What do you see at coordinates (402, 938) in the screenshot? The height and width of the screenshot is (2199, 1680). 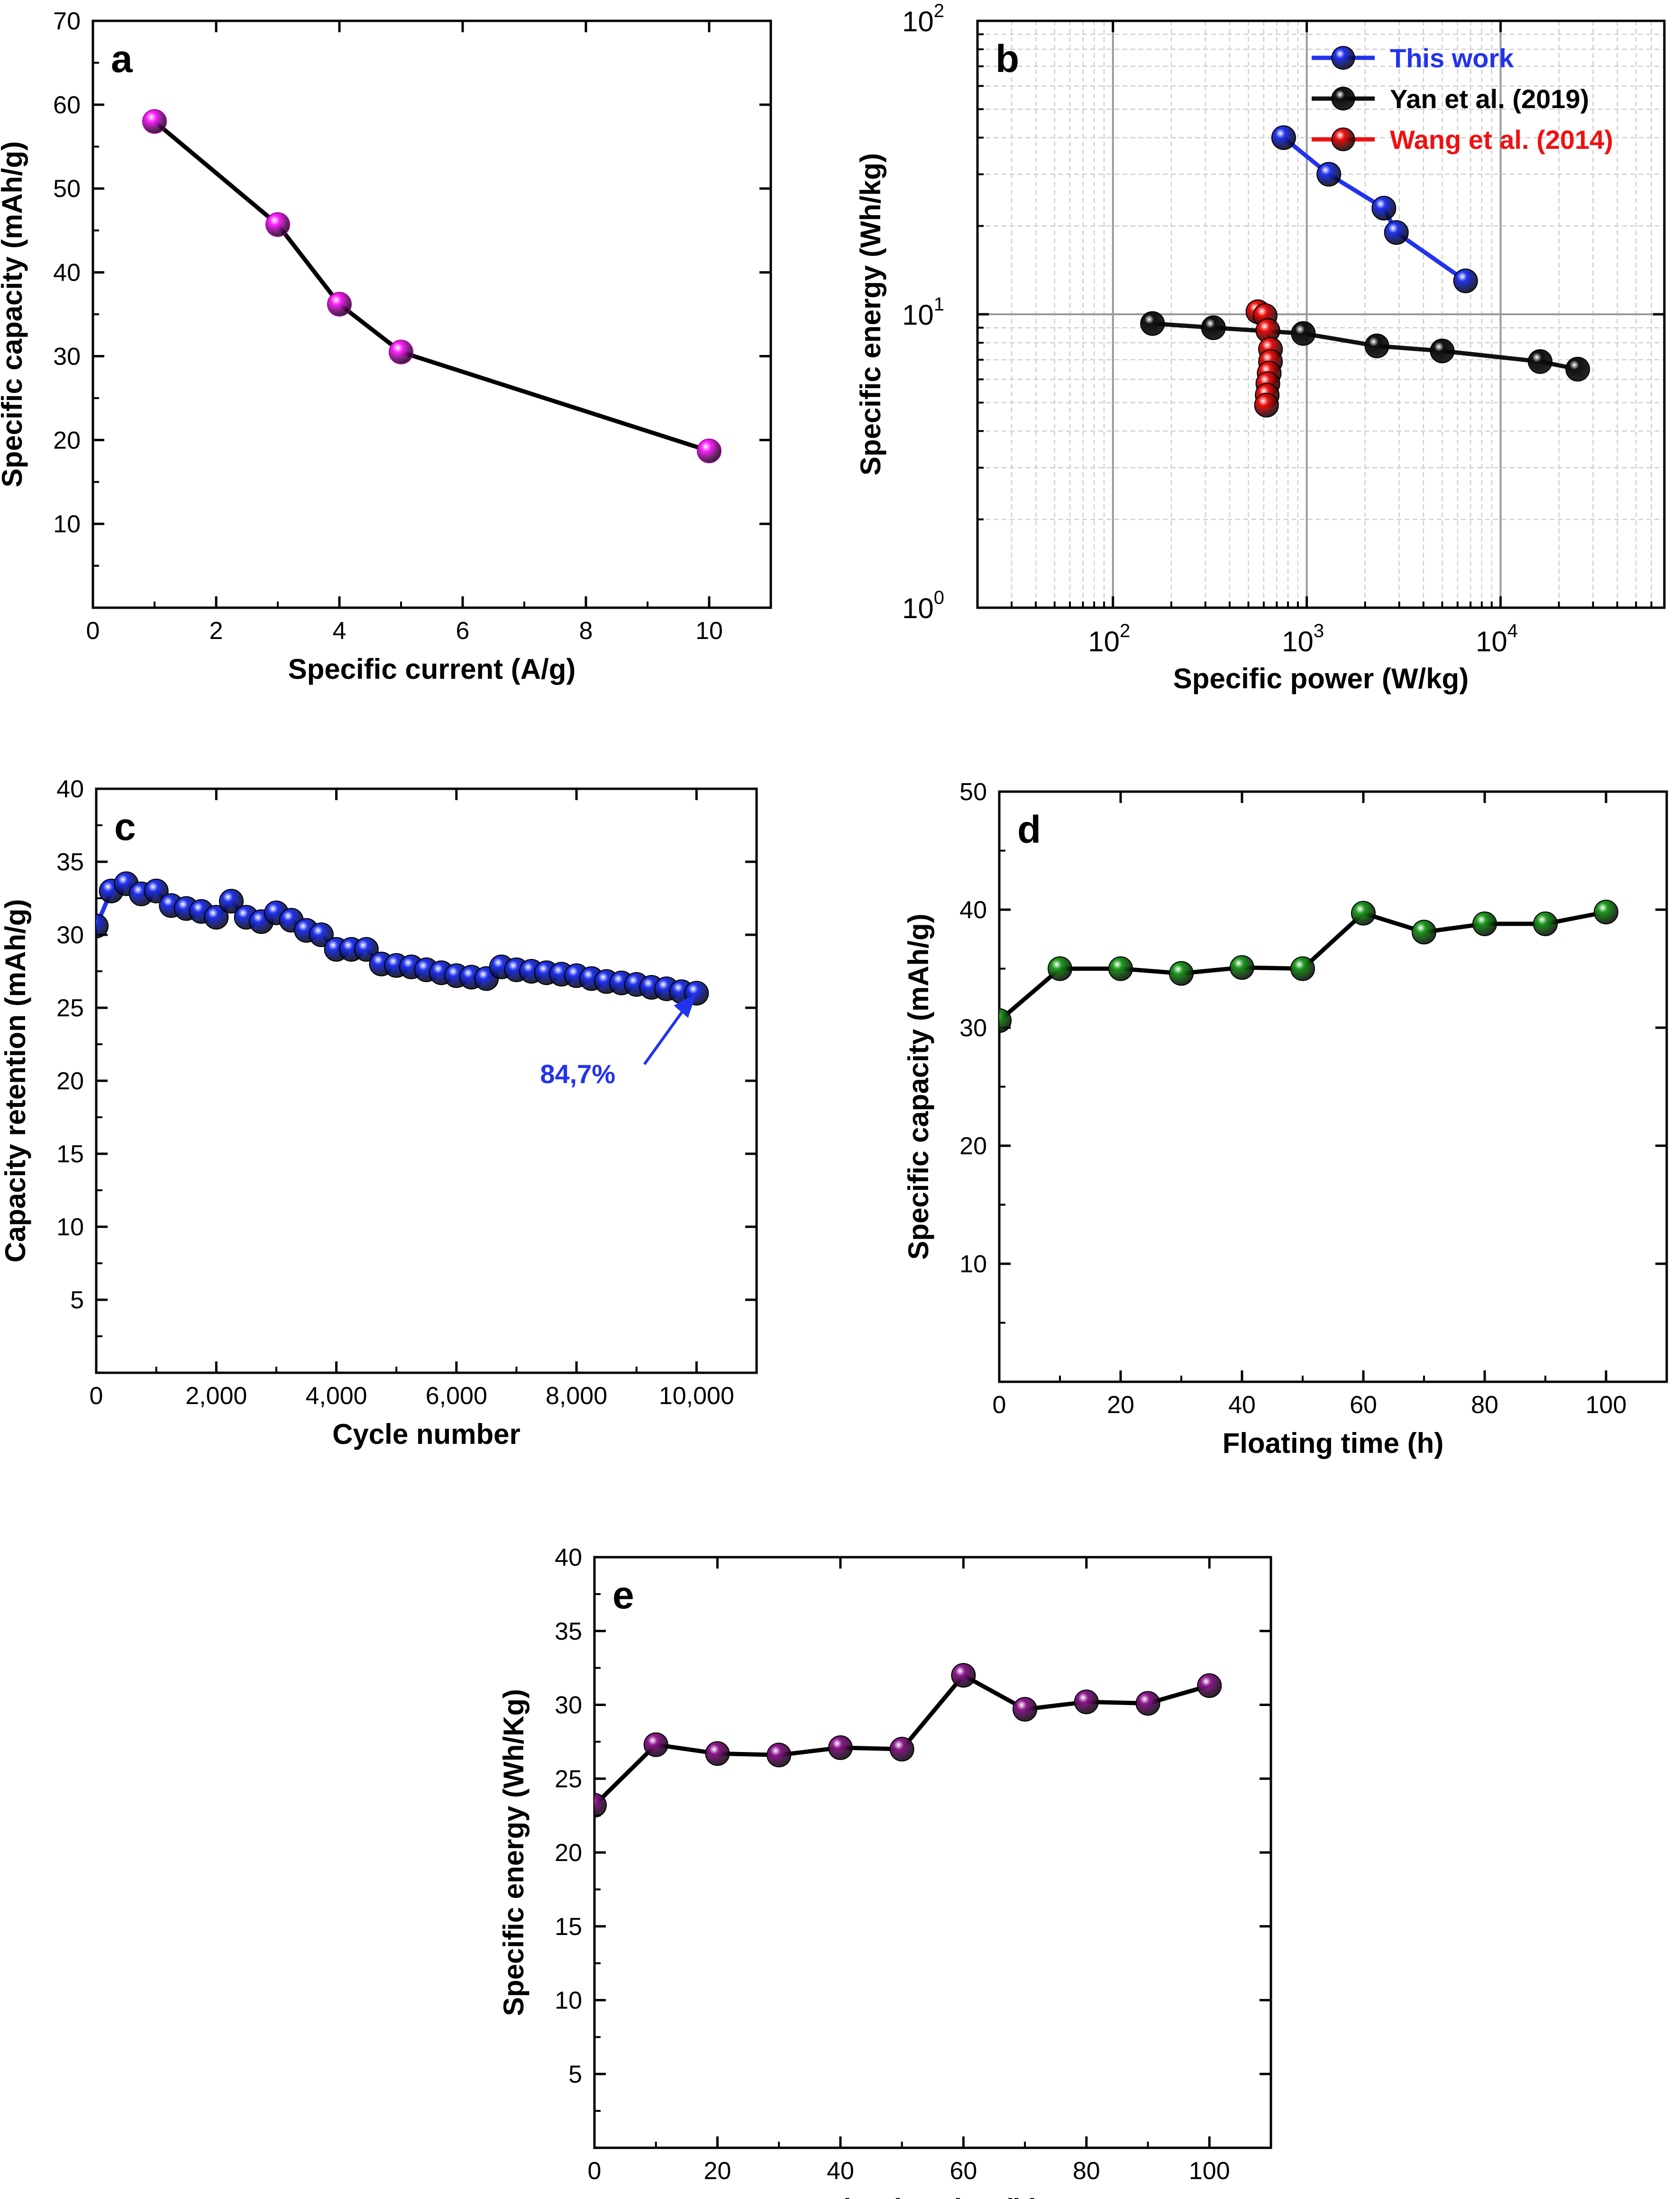 I see `series-c` at bounding box center [402, 938].